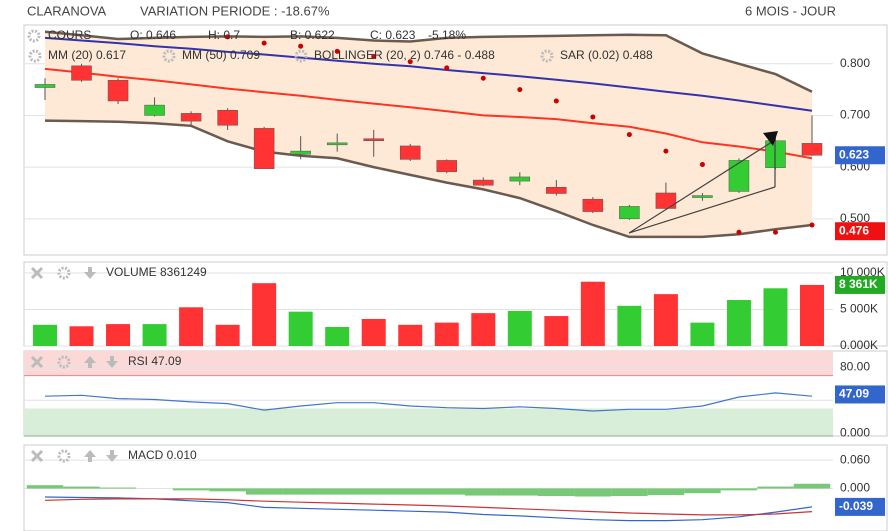 The height and width of the screenshot is (531, 888). What do you see at coordinates (153, 35) in the screenshot?
I see `ohlc-info: O: 0.646` at bounding box center [153, 35].